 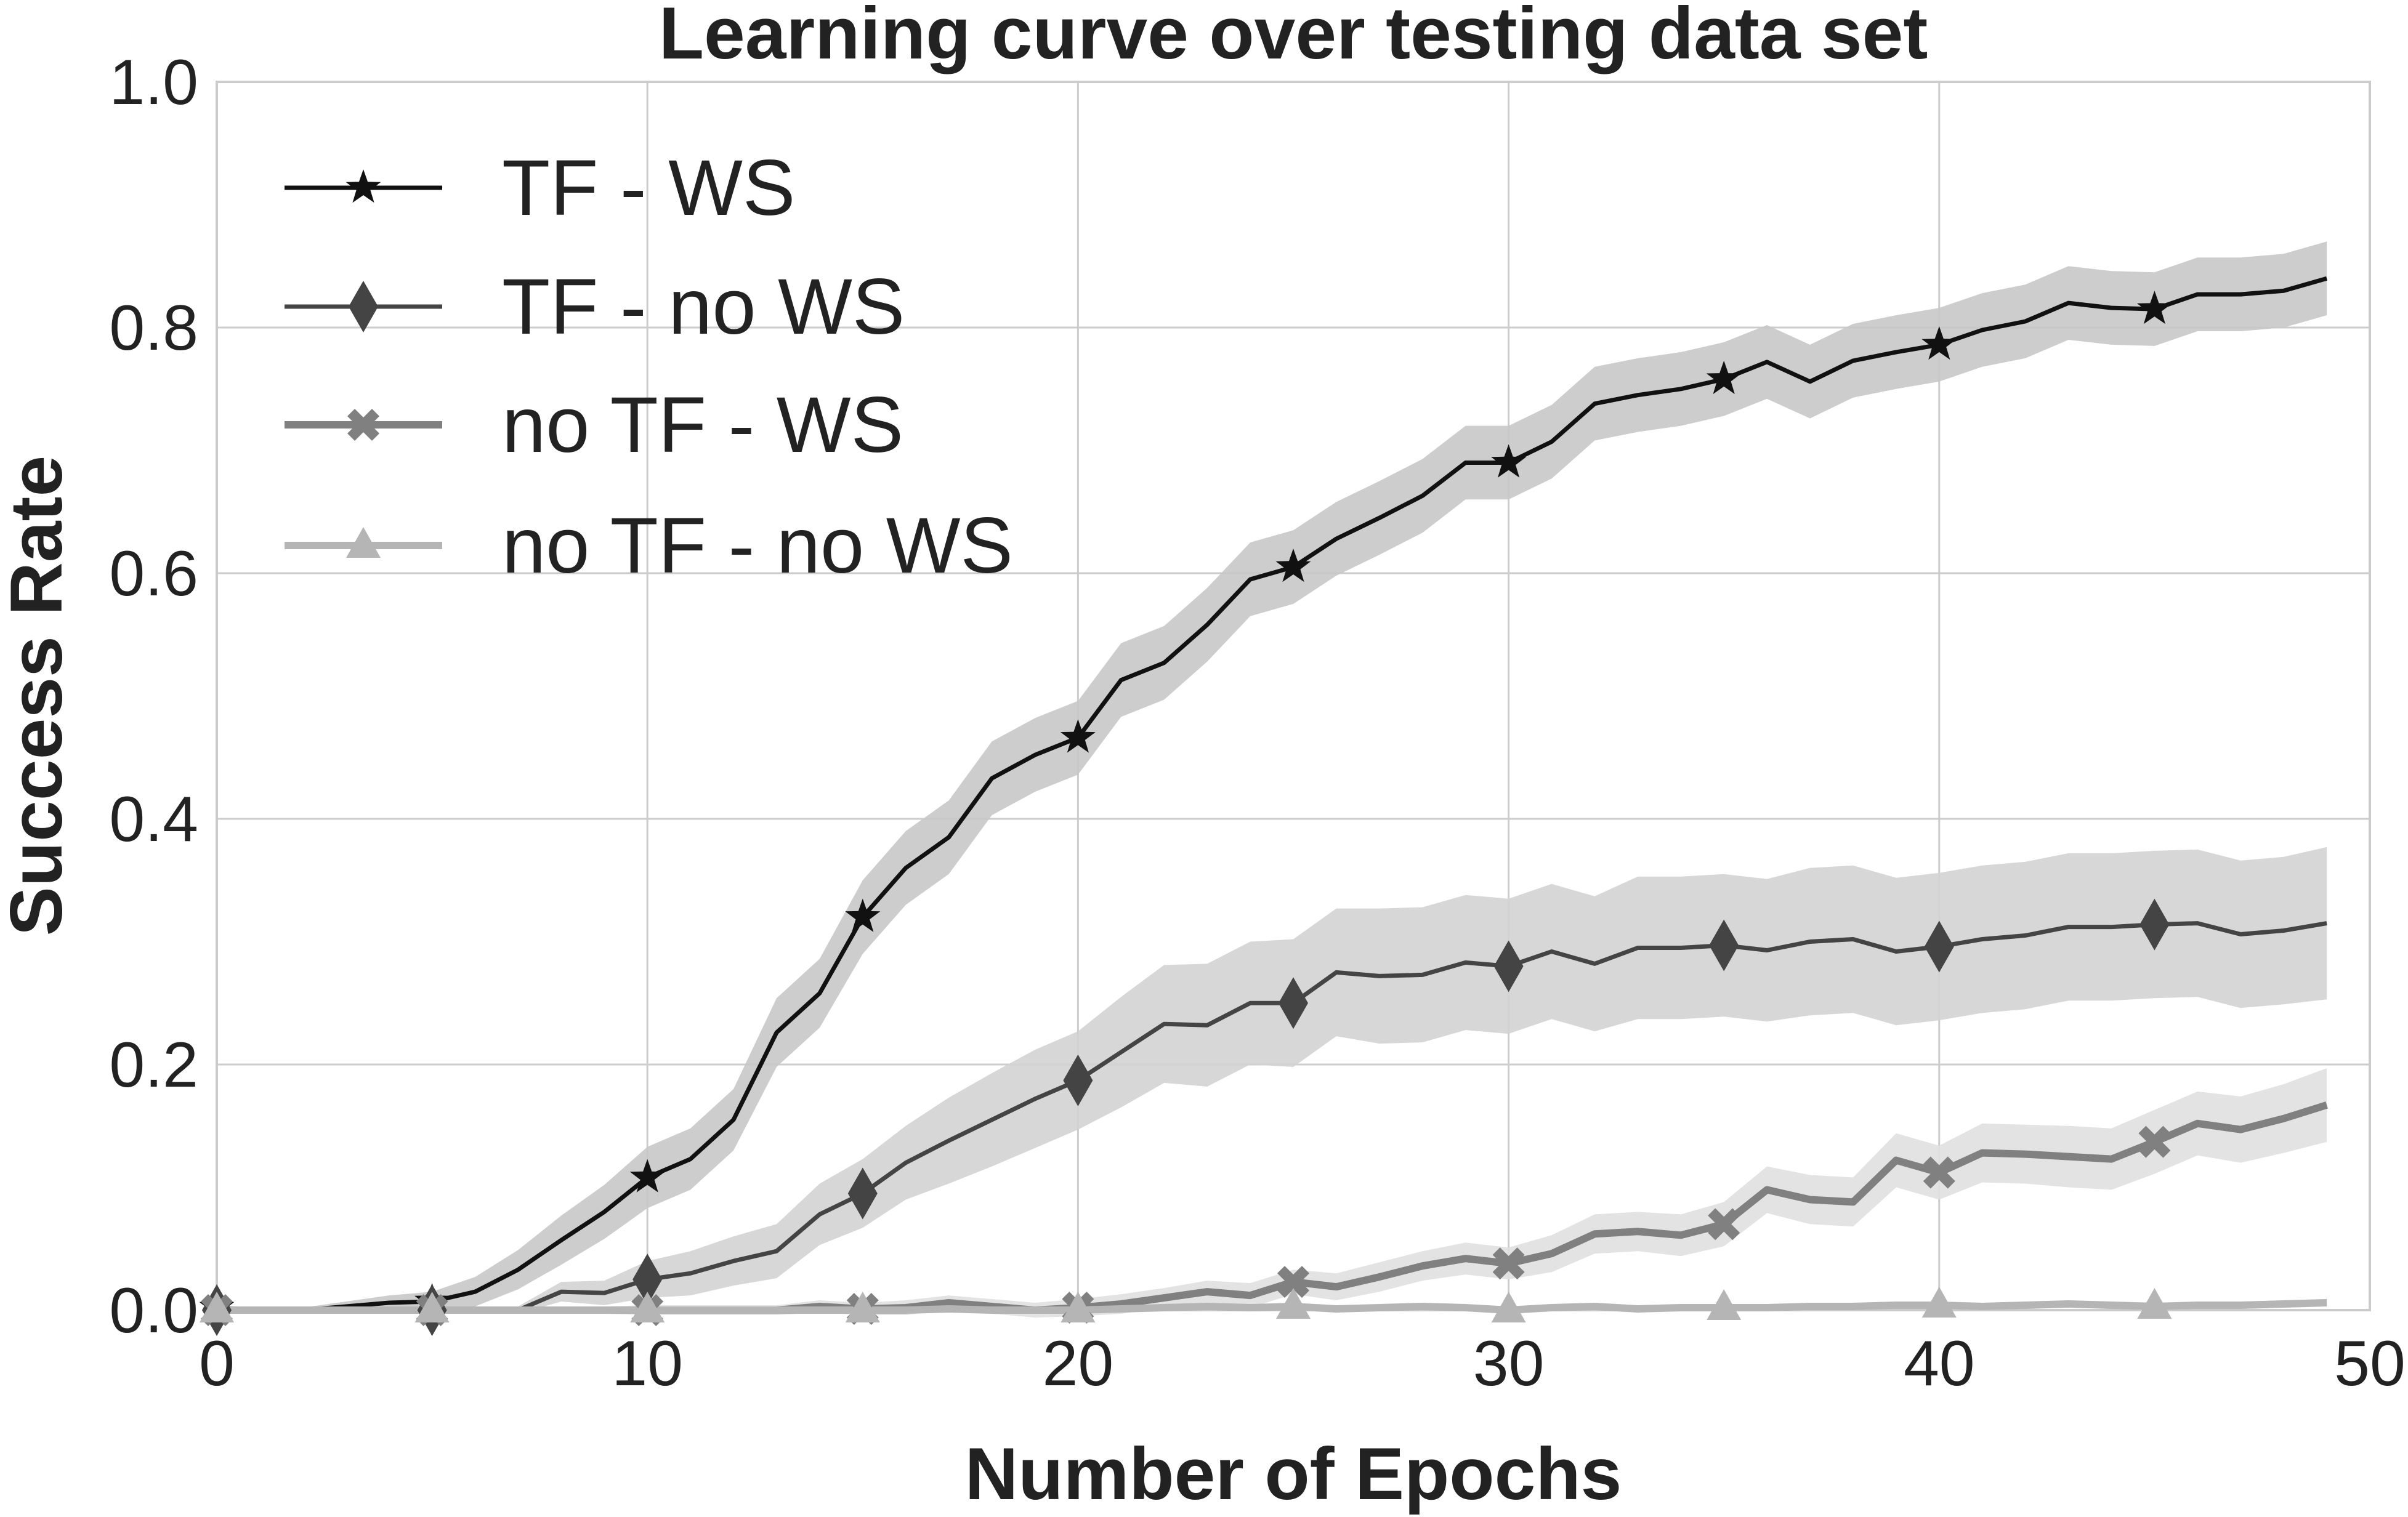 What do you see at coordinates (1293, 1474) in the screenshot?
I see `x-axis-label: Number of Epochs` at bounding box center [1293, 1474].